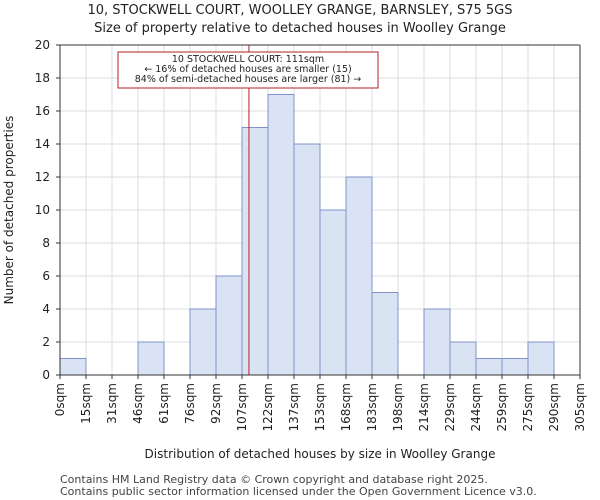 The height and width of the screenshot is (500, 600). I want to click on annotation-line: 10 STOCKWELL COURT: 111sqm, so click(248, 59).